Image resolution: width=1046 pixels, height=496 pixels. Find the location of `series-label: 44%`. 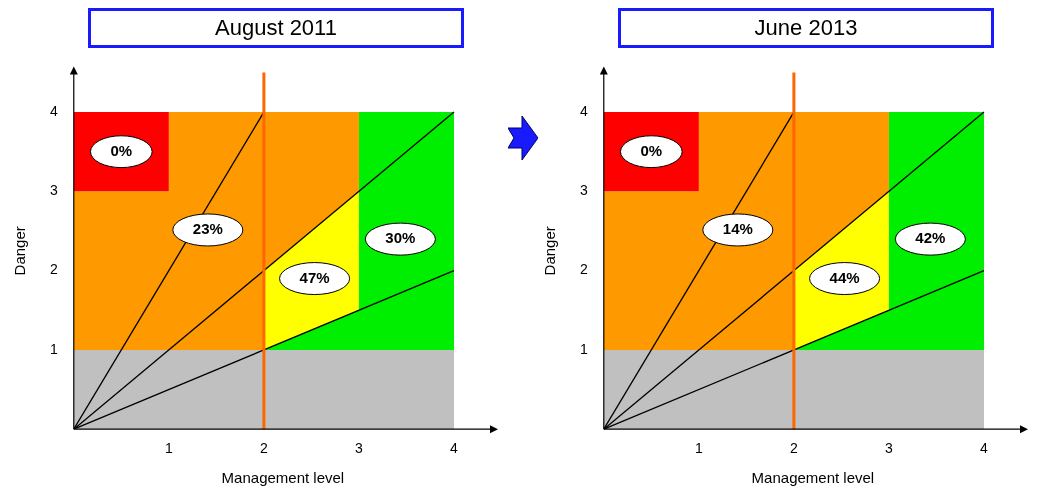

series-label: 44% is located at coordinates (844, 277).